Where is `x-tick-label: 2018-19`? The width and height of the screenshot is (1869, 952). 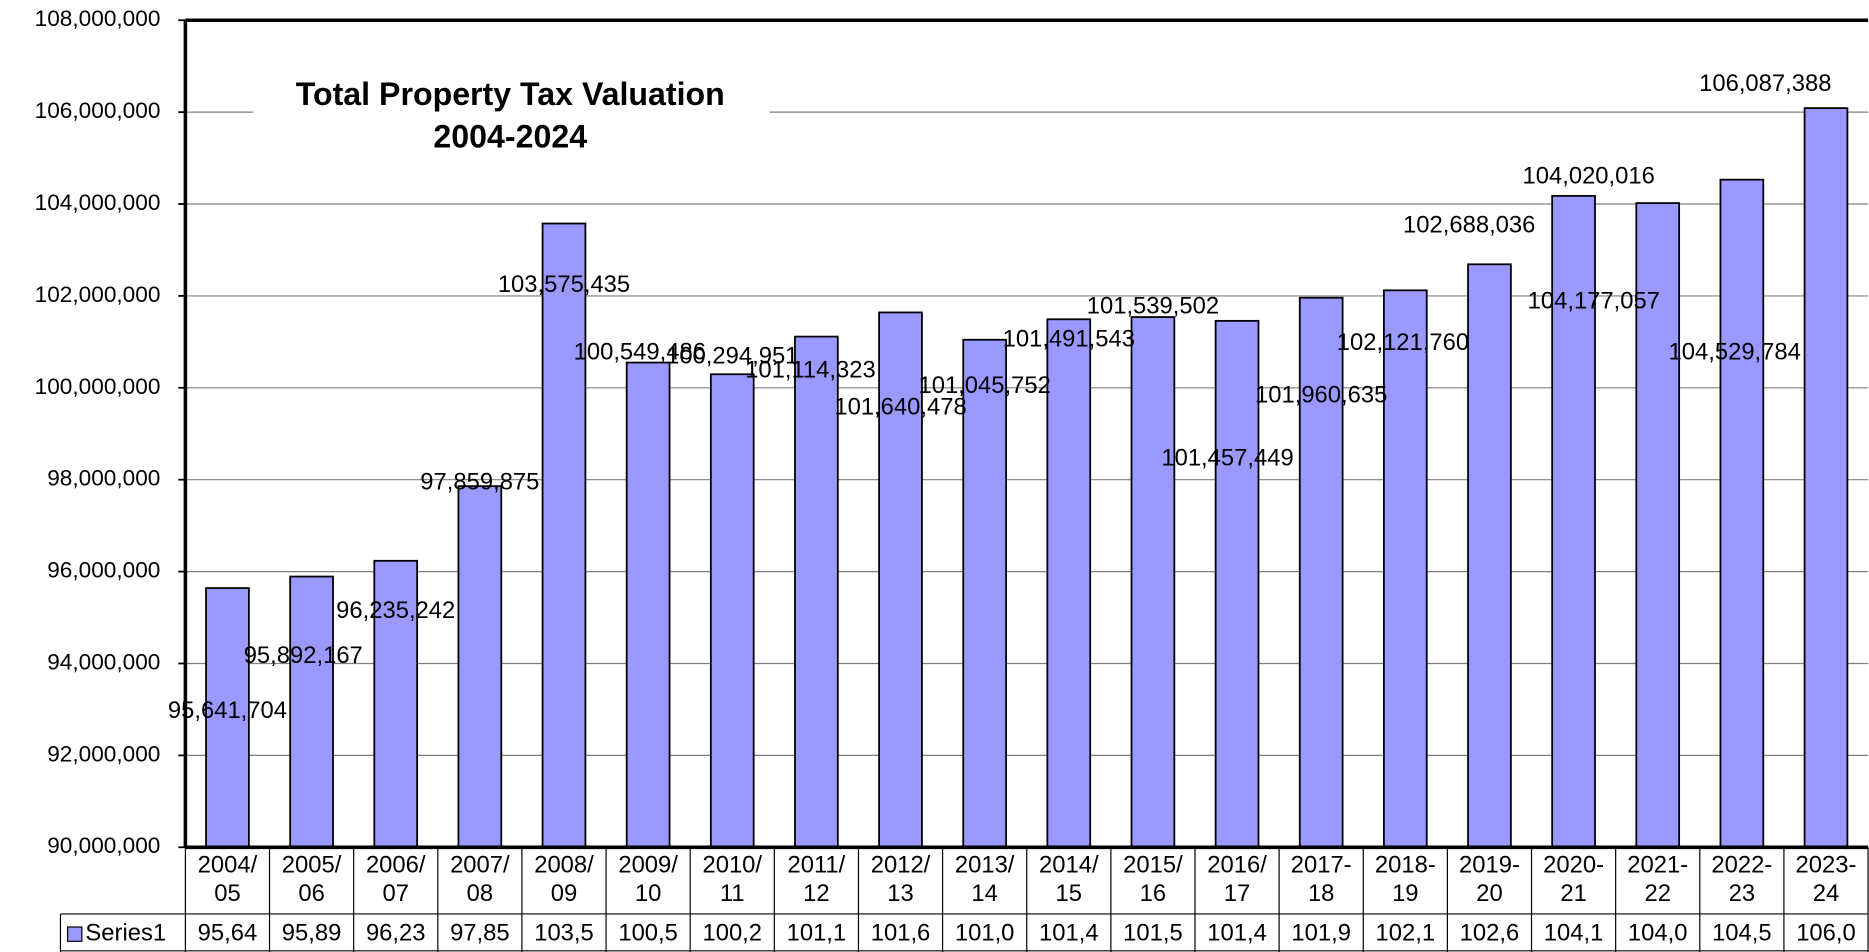
x-tick-label: 2018-19 is located at coordinates (1405, 880).